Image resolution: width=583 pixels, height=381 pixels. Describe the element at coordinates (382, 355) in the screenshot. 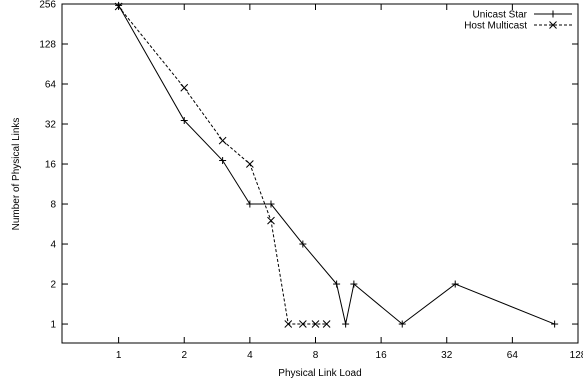

I see `x-tick-label: 16` at that location.